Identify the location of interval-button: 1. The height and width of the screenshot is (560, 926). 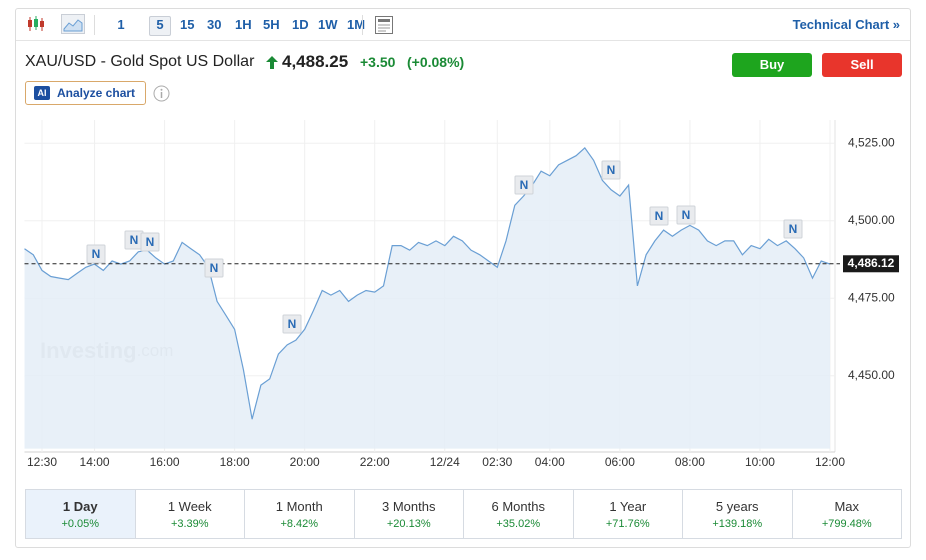
(121, 24).